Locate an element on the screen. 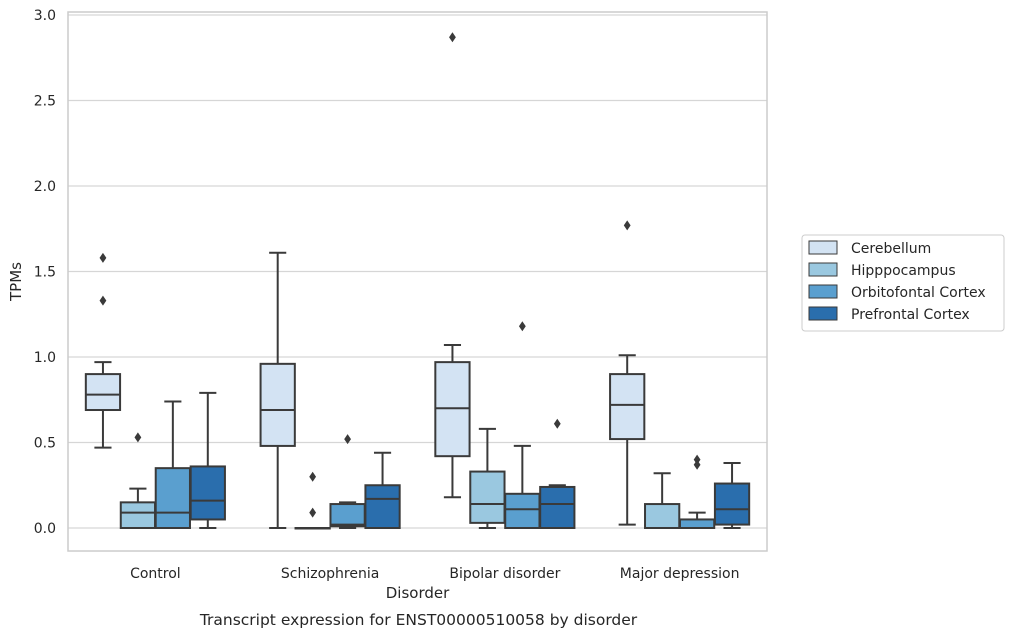 This screenshot has height=638, width=1014. legend-frame is located at coordinates (903, 283).